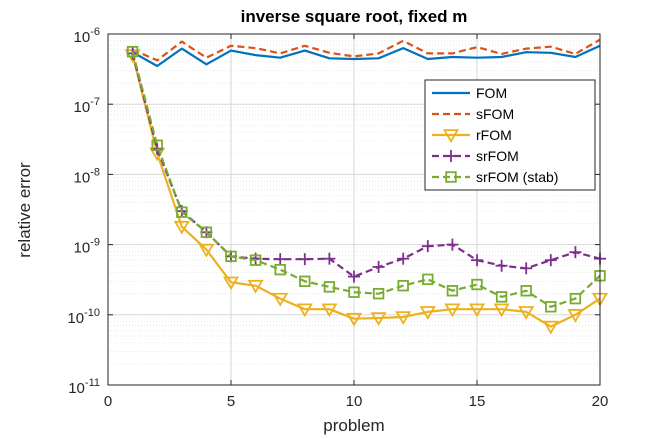 The image size is (664, 439). I want to click on x-tick-label: 20, so click(600, 401).